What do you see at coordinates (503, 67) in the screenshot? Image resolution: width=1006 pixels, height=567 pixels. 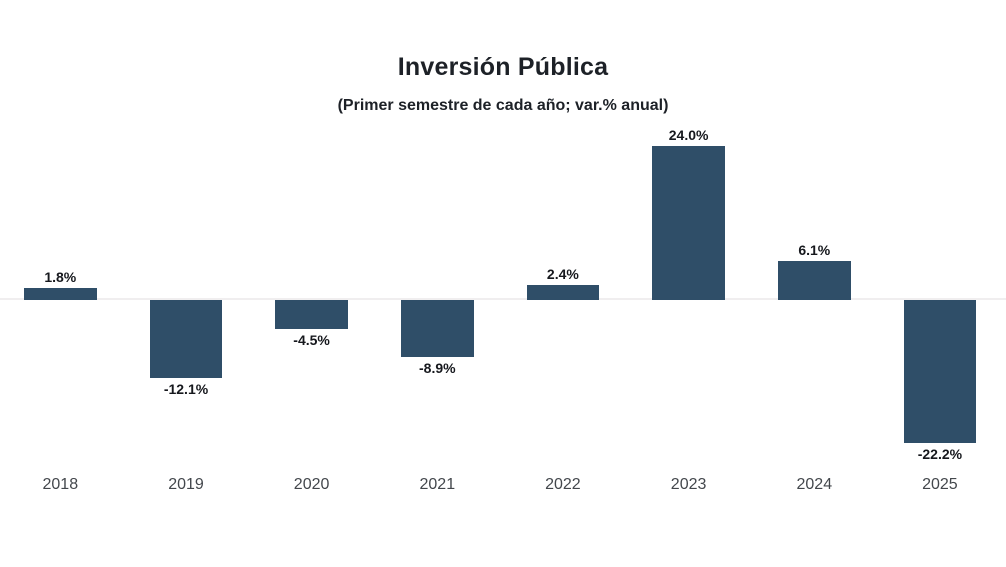 I see `chart-title: Inversión Pública` at bounding box center [503, 67].